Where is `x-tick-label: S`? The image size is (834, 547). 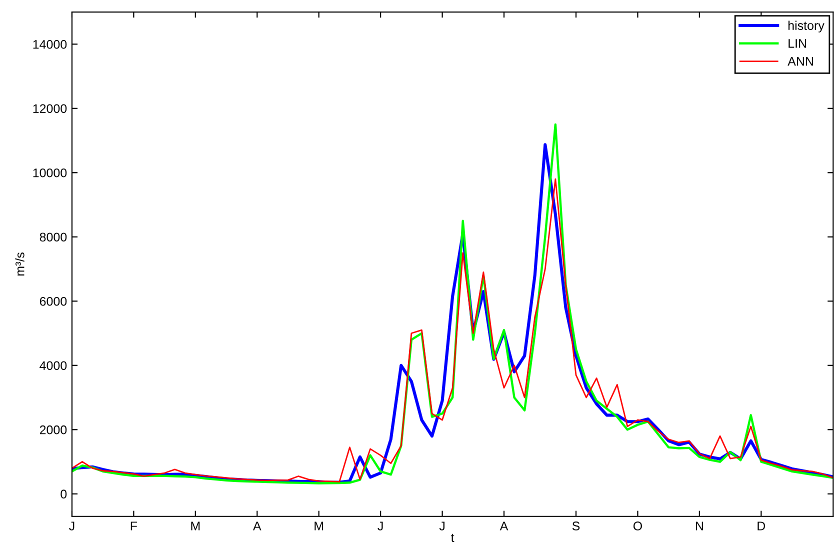 x-tick-label: S is located at coordinates (576, 526).